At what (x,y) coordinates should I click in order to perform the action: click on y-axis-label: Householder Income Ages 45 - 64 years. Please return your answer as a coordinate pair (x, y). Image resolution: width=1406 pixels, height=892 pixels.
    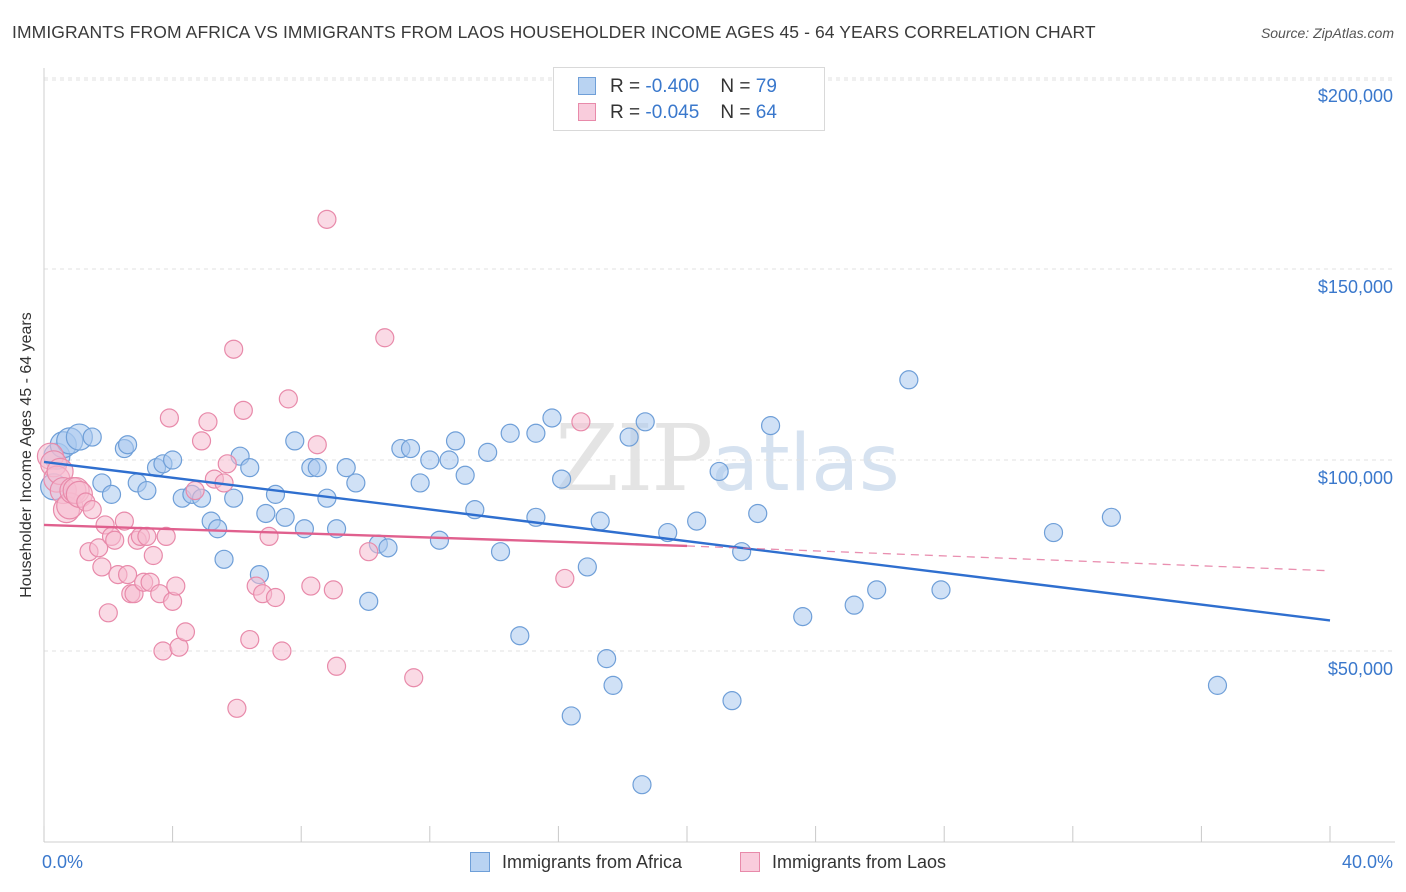
    Looking at the image, I should click on (26, 455).